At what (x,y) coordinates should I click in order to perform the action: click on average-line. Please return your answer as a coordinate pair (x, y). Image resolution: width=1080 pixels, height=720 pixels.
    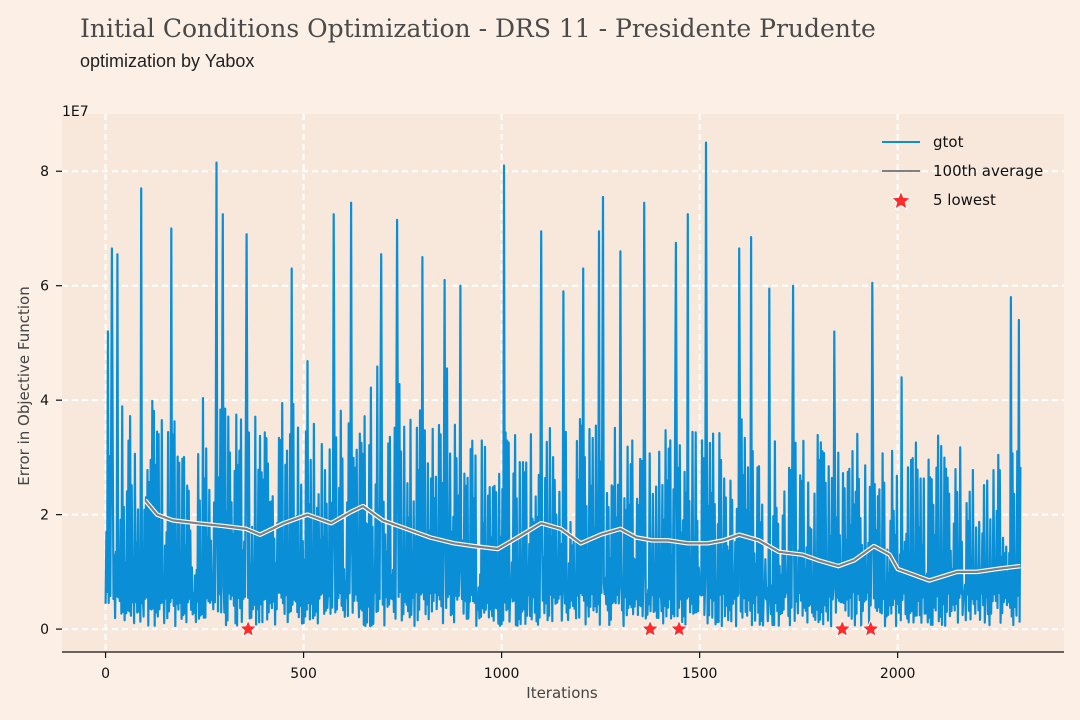
    Looking at the image, I should click on (582, 540).